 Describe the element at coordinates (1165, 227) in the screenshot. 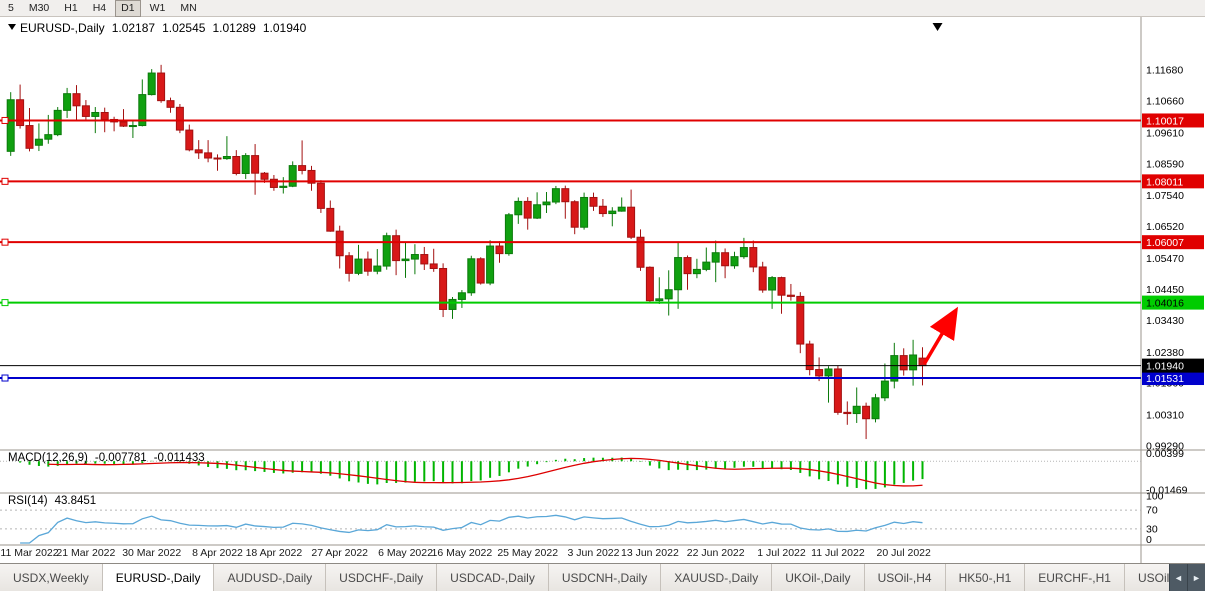

I see `price-axis-label: 1.06520` at that location.